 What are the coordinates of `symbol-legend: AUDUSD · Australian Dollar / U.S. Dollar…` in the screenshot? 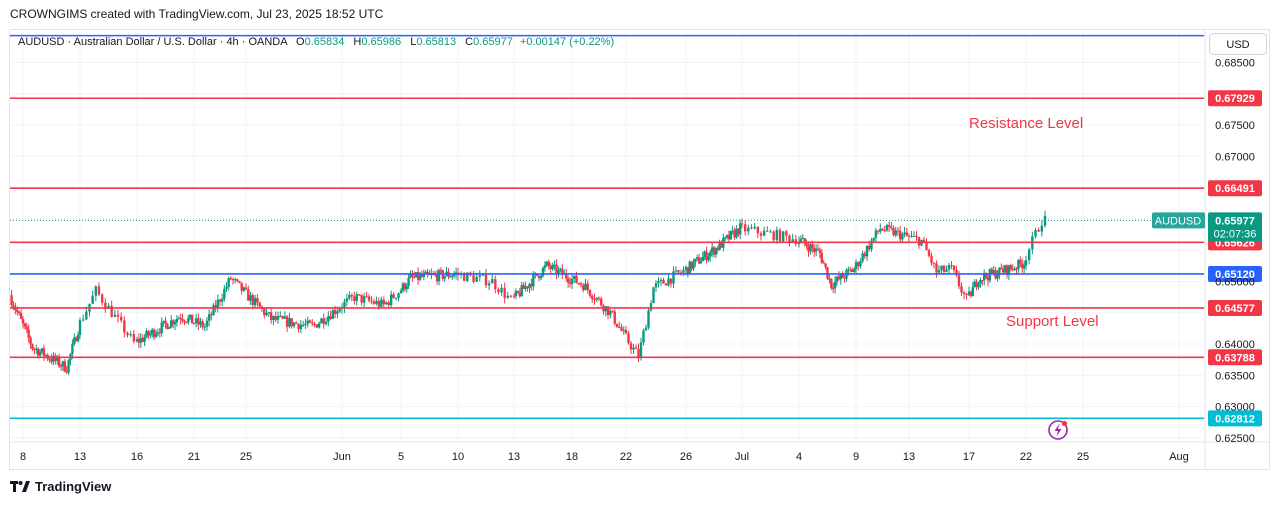 It's located at (316, 42).